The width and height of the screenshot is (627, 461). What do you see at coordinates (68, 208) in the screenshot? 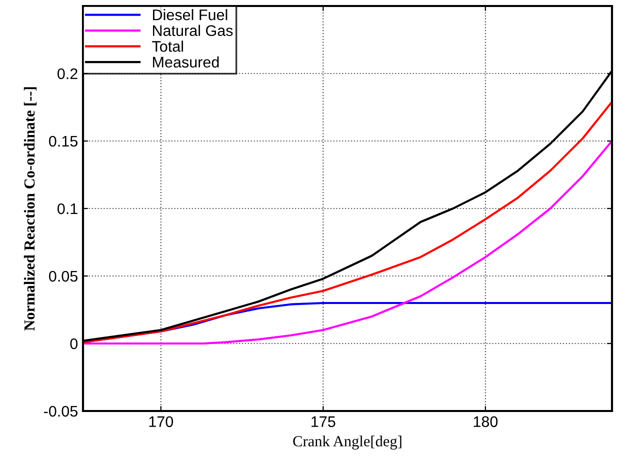
I see `y-tick-label: 0.1` at bounding box center [68, 208].